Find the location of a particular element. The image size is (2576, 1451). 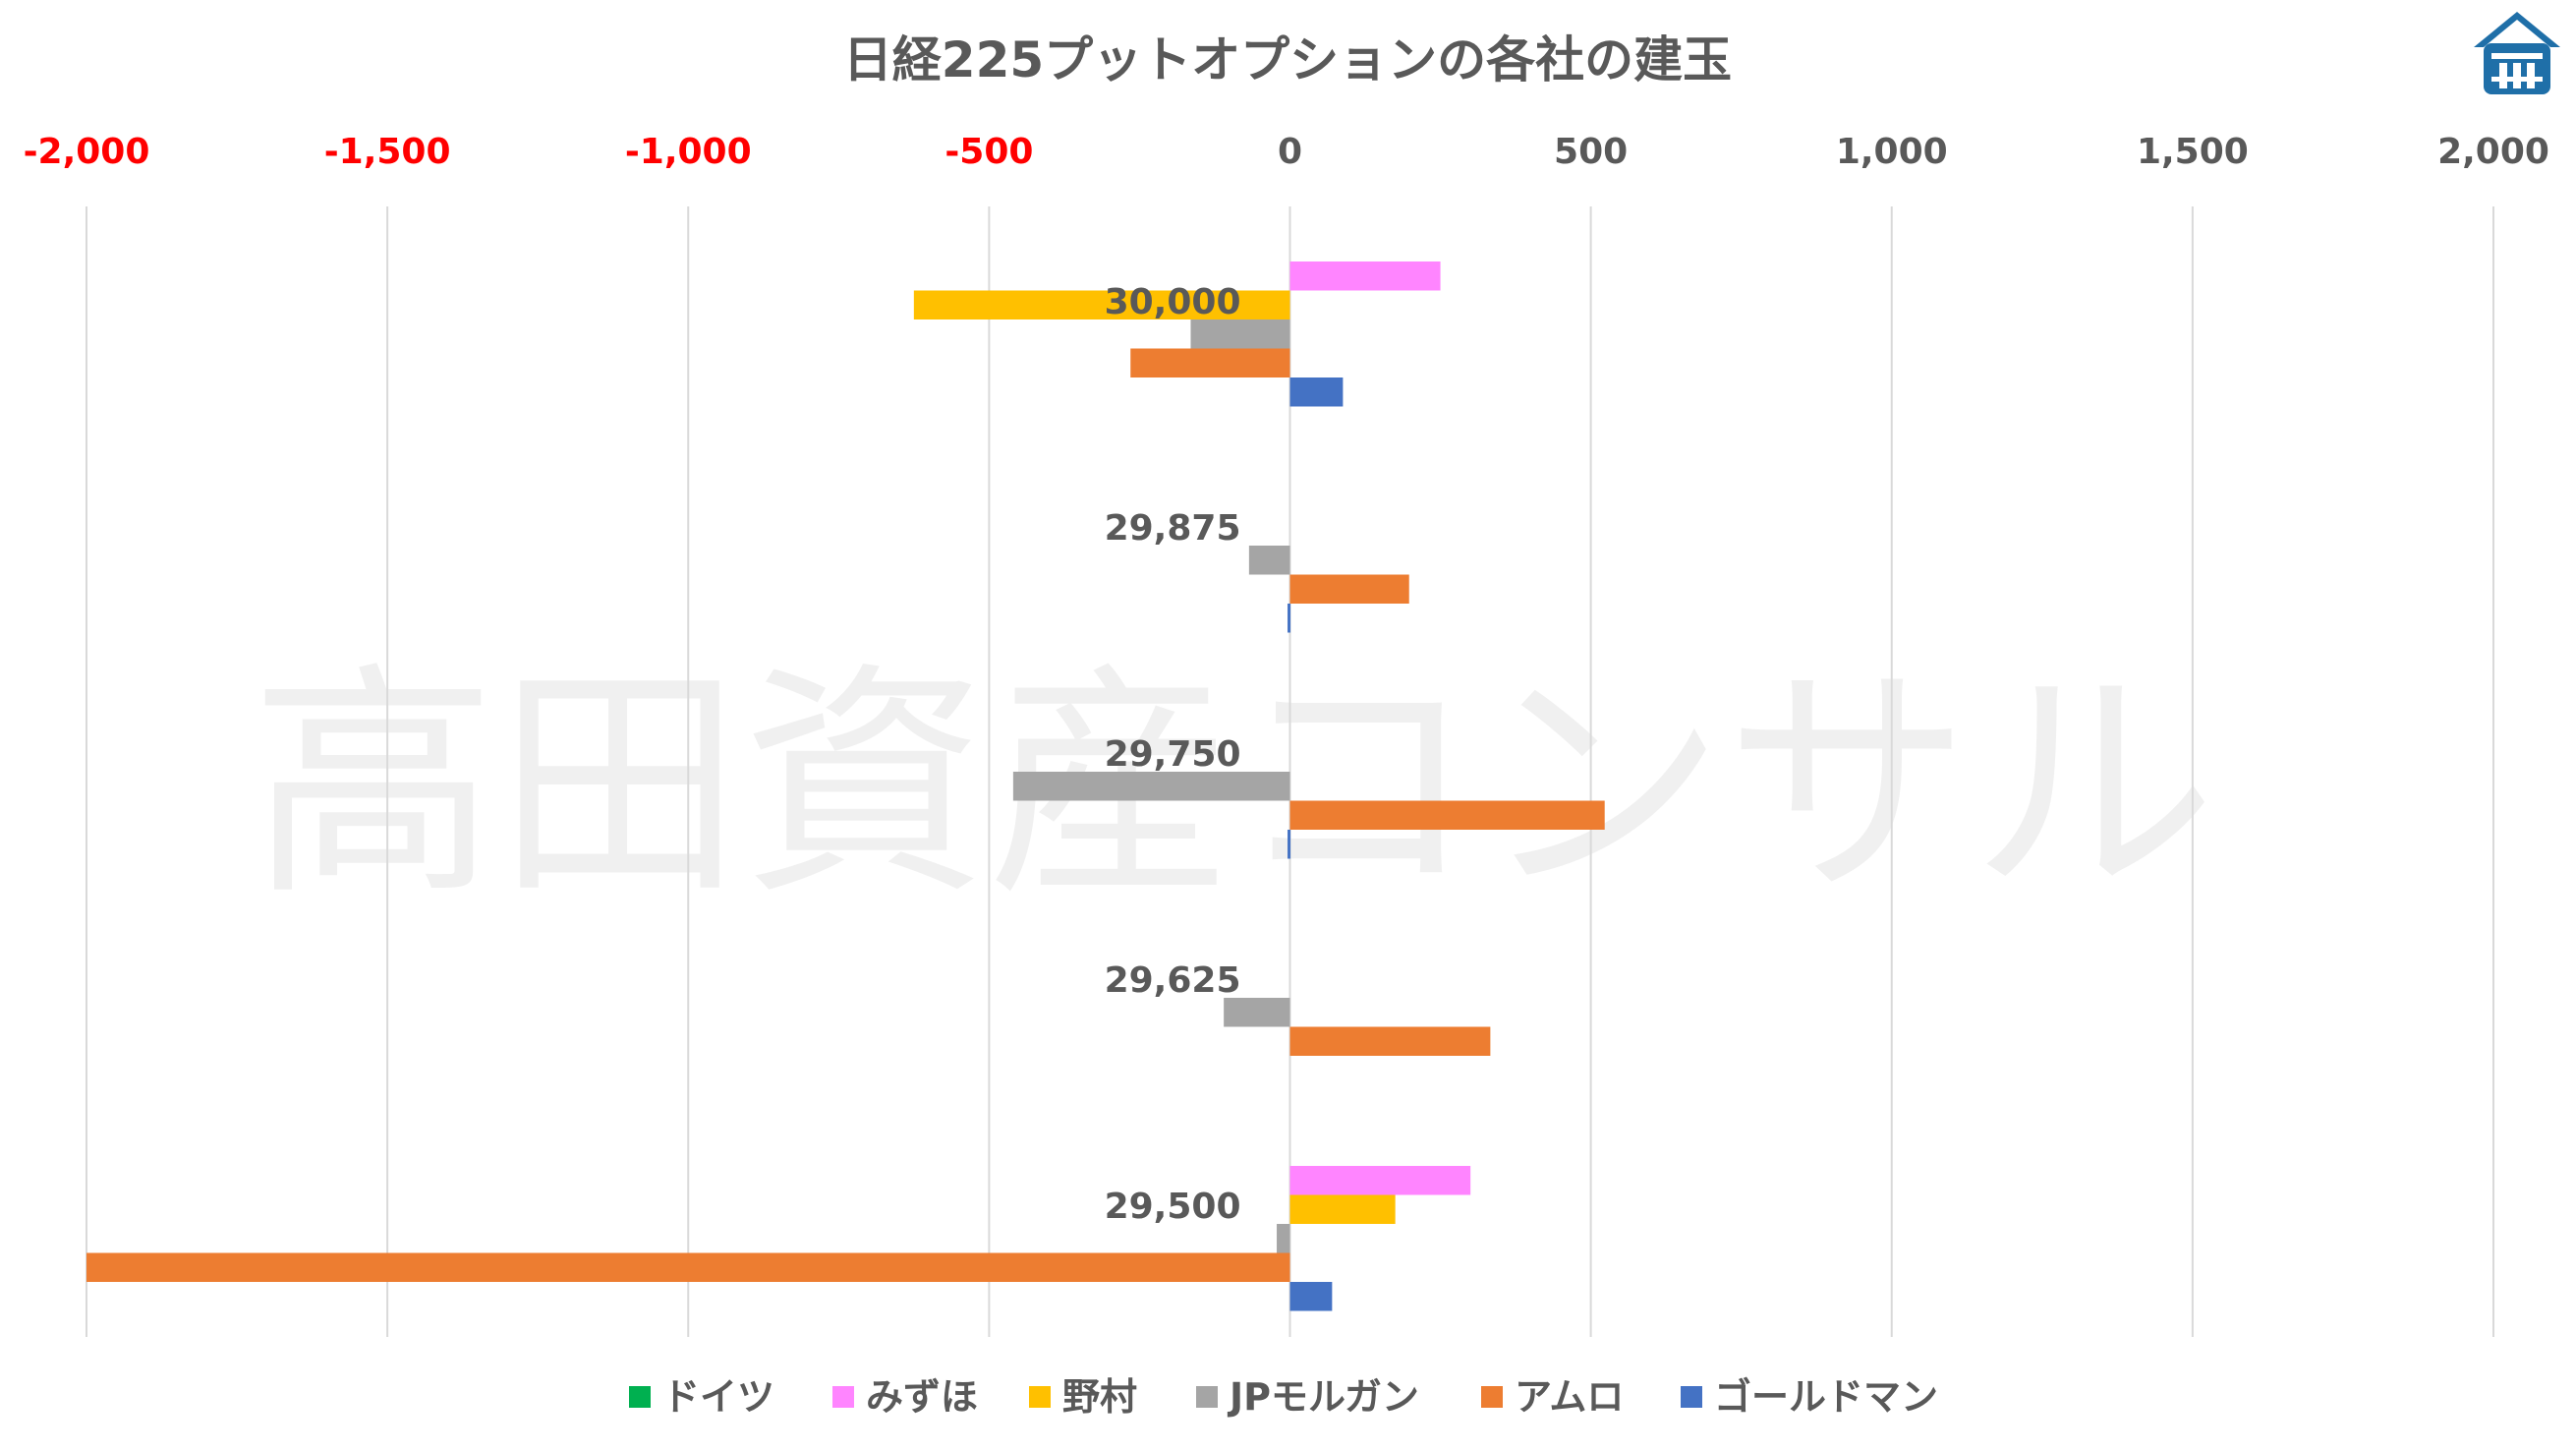

legend-item: アムロ is located at coordinates (1552, 1397).